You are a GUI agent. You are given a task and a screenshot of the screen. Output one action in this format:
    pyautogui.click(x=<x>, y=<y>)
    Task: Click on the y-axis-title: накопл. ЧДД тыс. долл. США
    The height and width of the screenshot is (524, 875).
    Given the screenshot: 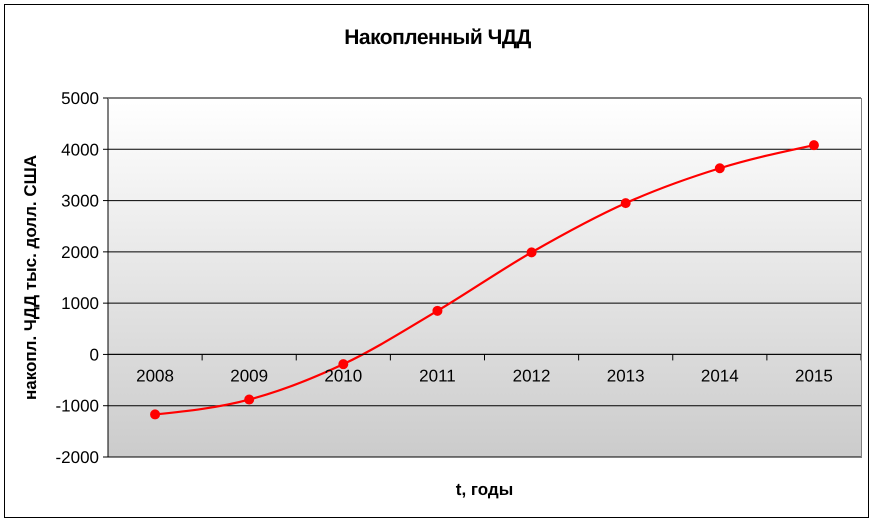 What is the action you would take?
    pyautogui.click(x=30, y=277)
    